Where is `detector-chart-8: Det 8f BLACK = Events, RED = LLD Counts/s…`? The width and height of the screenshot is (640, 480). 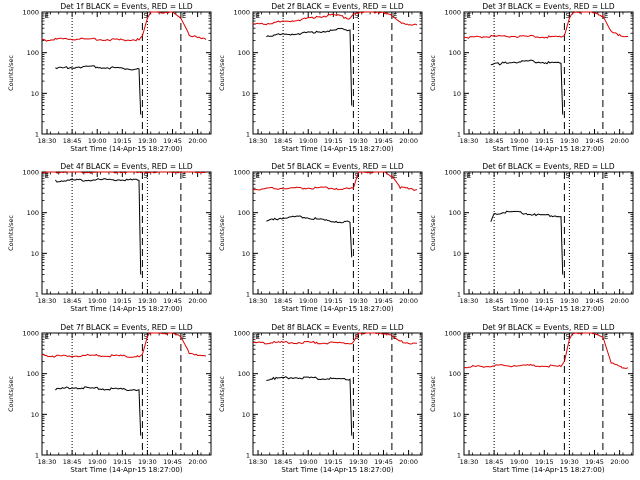
detector-chart-8: Det 8f BLACK = Events, RED = LLD Counts/s… is located at coordinates (320, 398).